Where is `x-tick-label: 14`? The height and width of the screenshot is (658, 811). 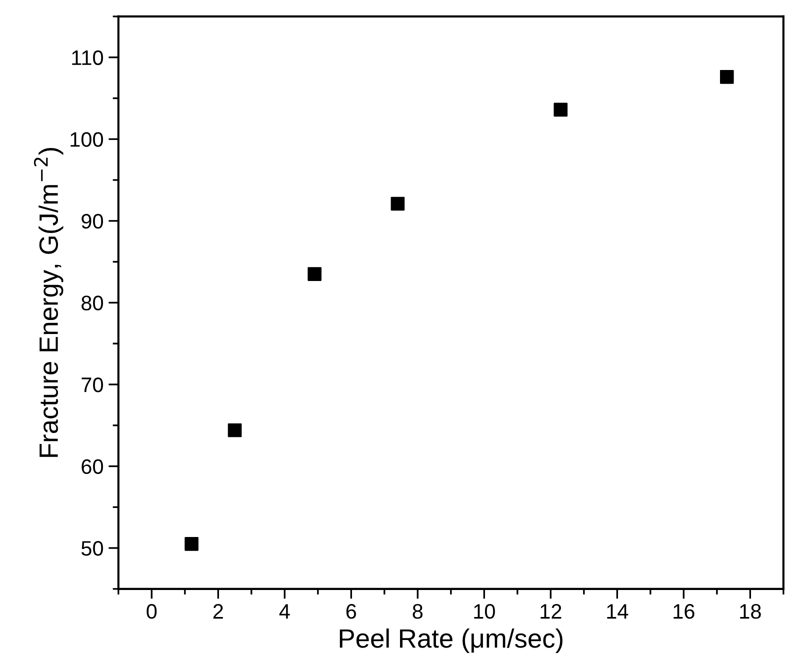
x-tick-label: 14 is located at coordinates (617, 611).